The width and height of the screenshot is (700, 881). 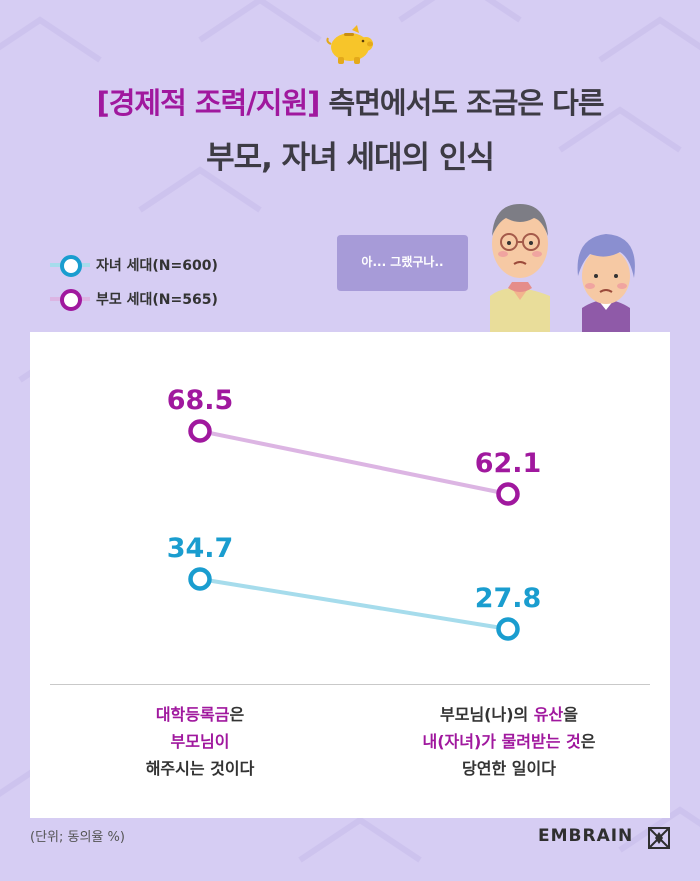 I want to click on category-label-line: 당연한 일이다, so click(x=509, y=768).